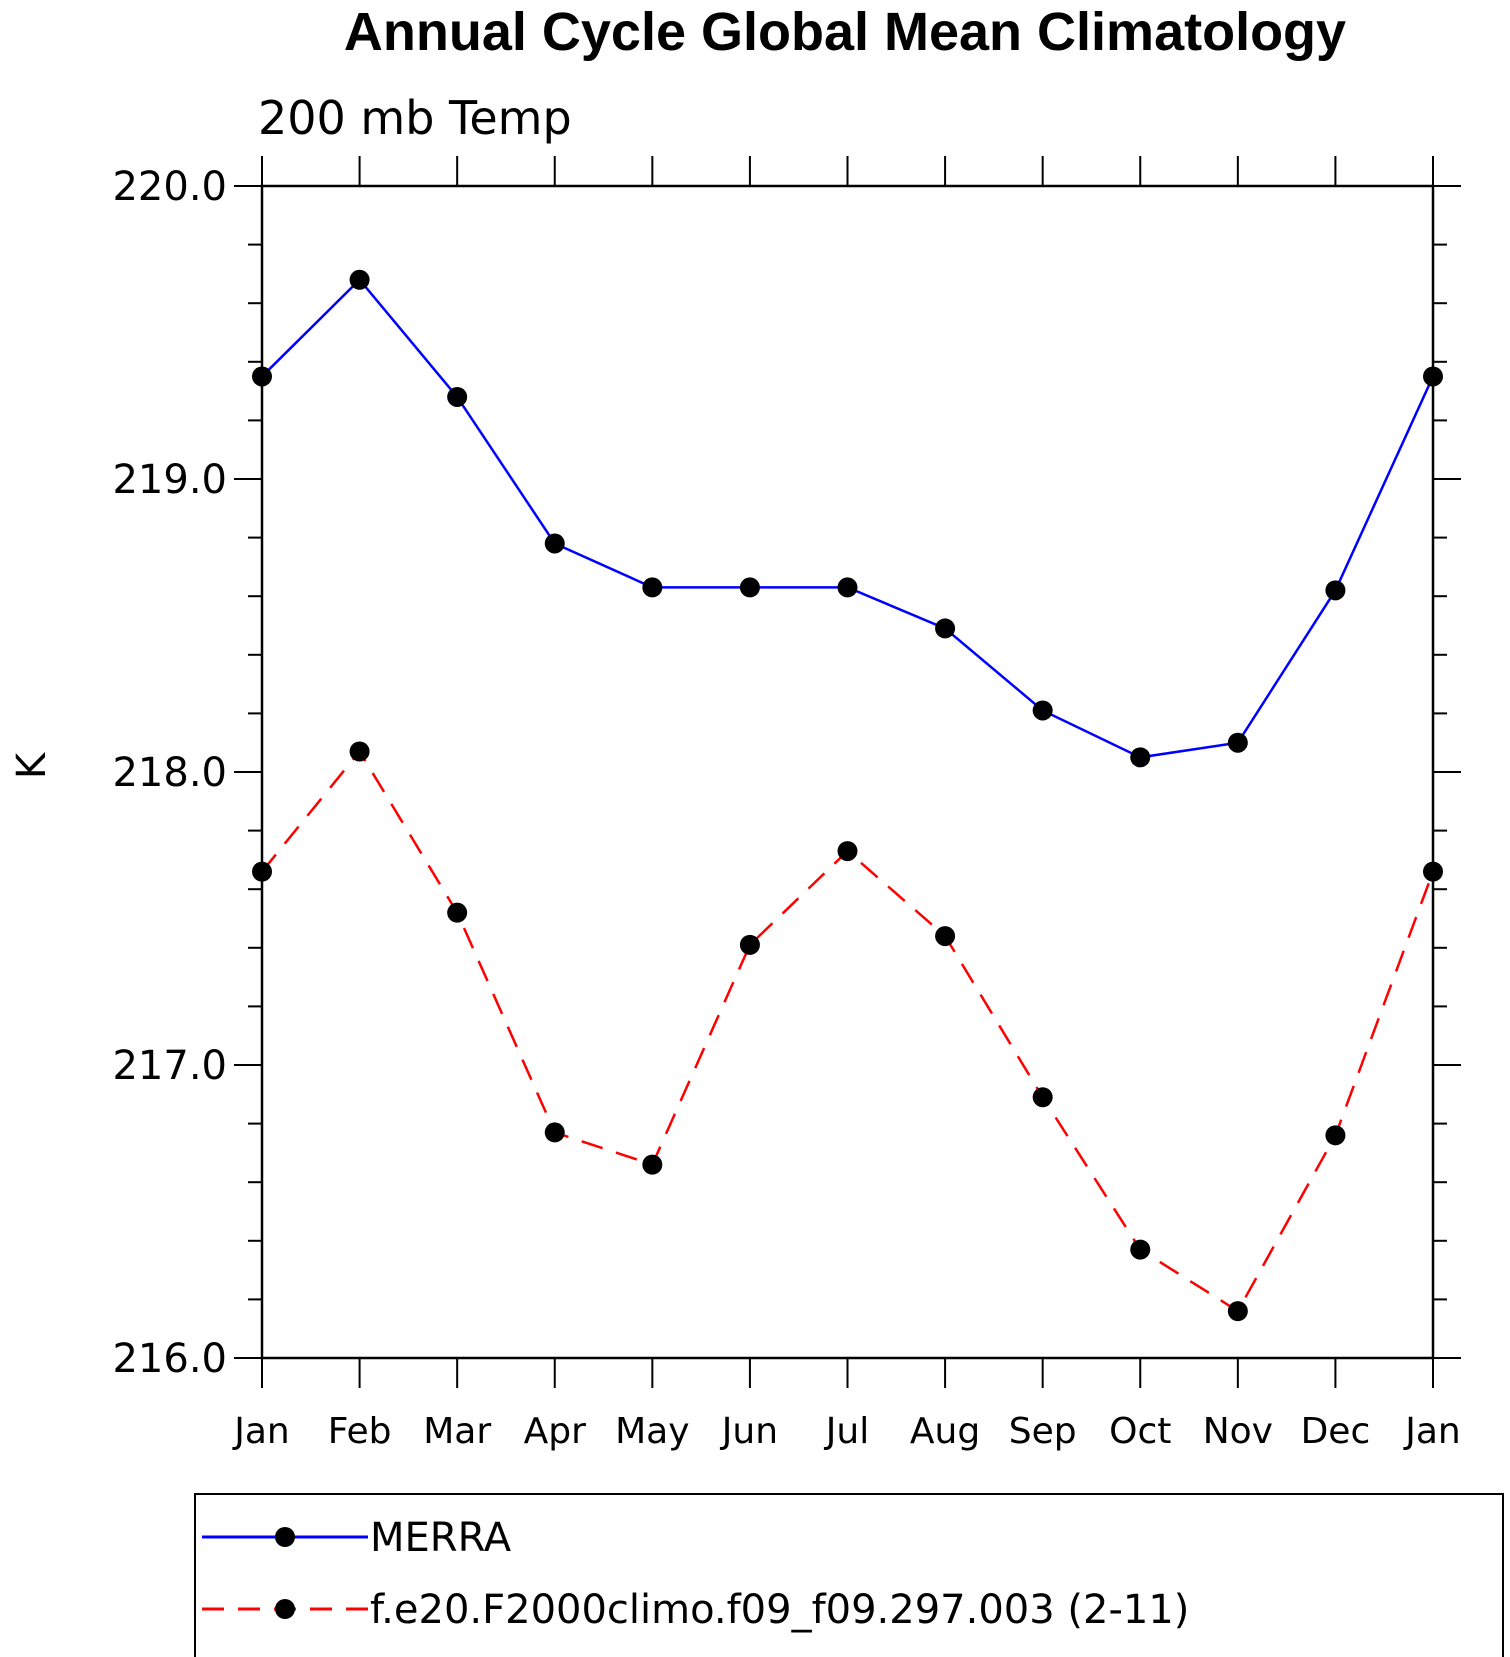  What do you see at coordinates (169, 773) in the screenshot?
I see `y-tick-label: 218.0` at bounding box center [169, 773].